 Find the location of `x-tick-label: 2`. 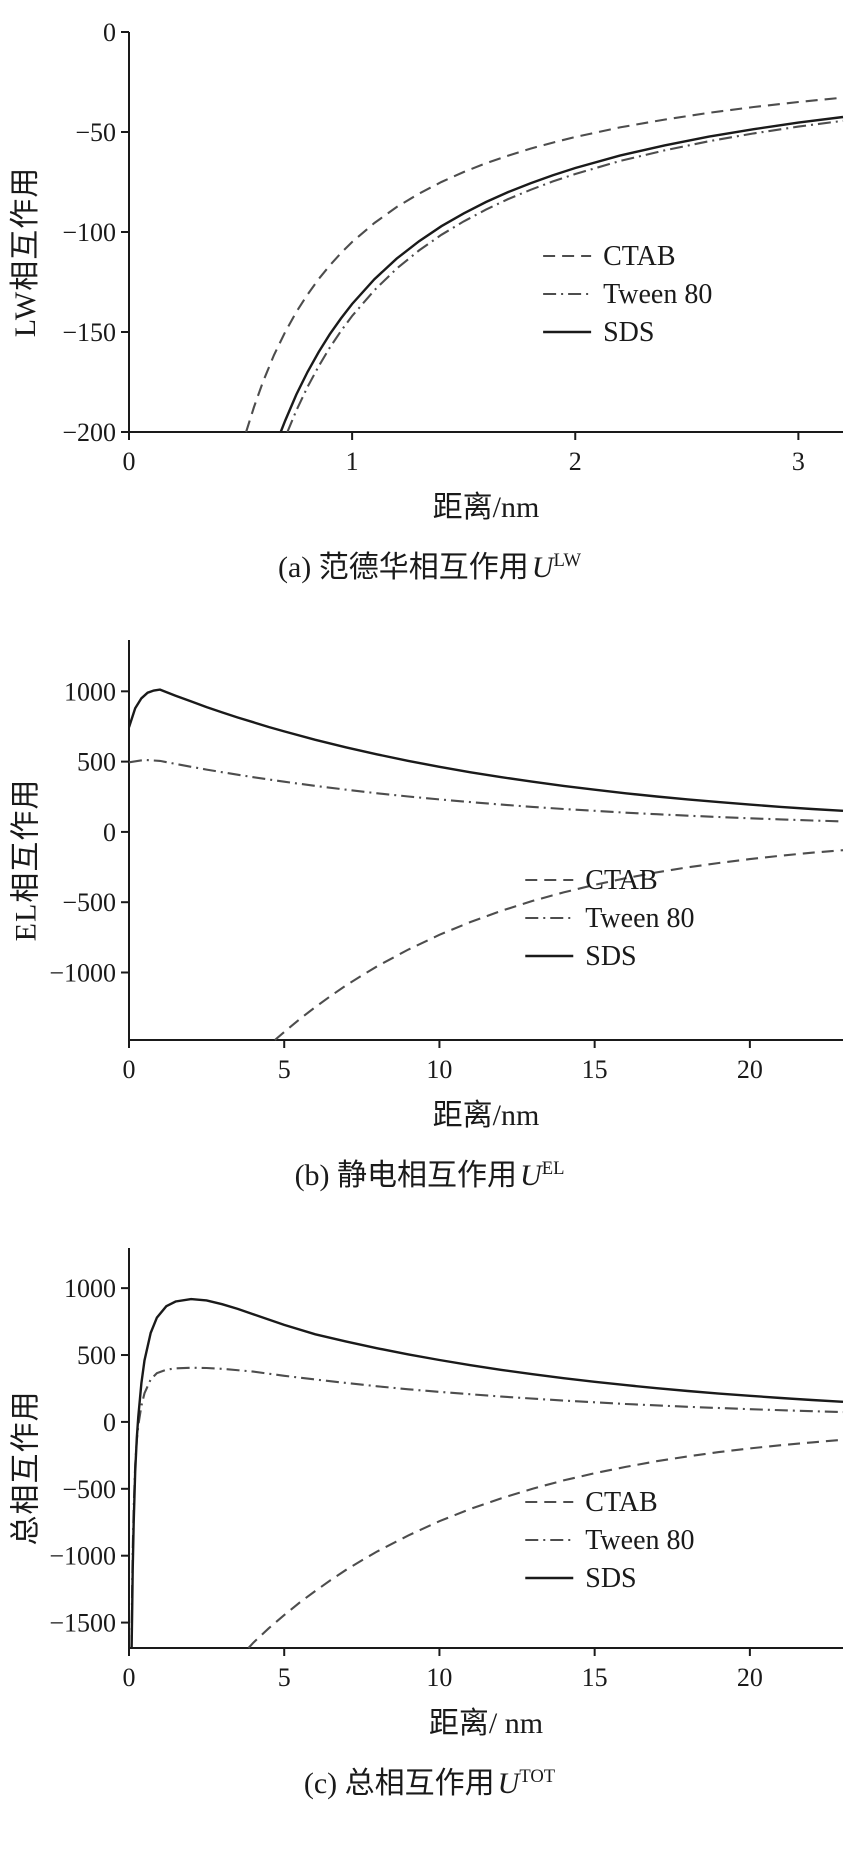

x-tick-label: 2 is located at coordinates (575, 461).